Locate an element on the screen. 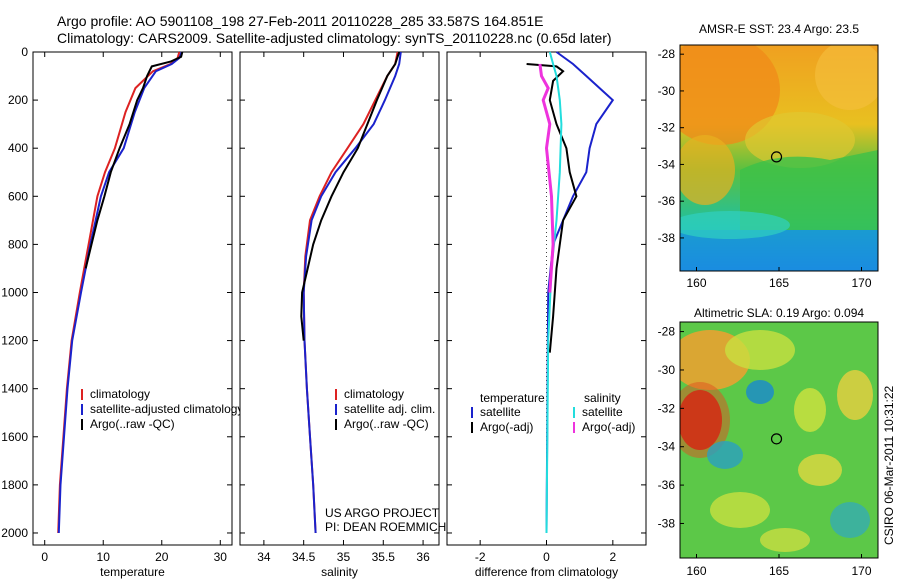  x-tick-label: 10 is located at coordinates (104, 557).